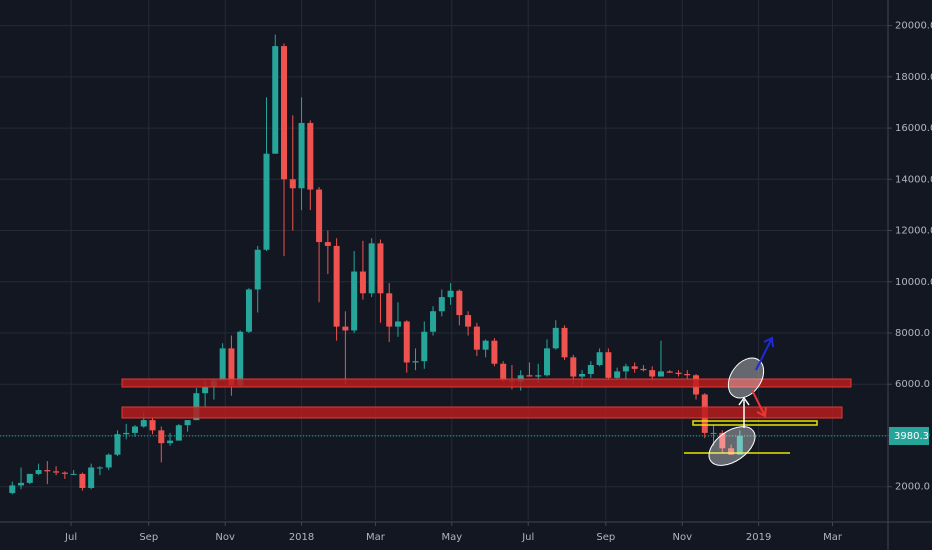 The height and width of the screenshot is (550, 932). What do you see at coordinates (911, 436) in the screenshot?
I see `last-price-label: 3980.3` at bounding box center [911, 436].